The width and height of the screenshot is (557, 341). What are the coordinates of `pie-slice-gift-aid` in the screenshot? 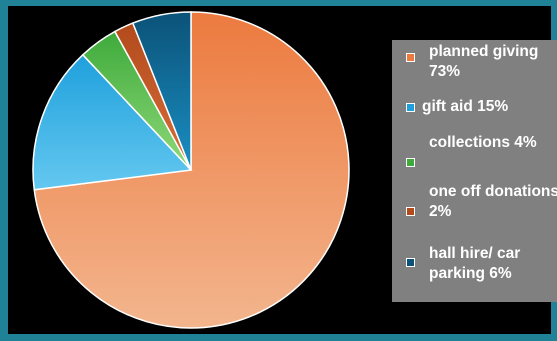 It's located at (112, 122).